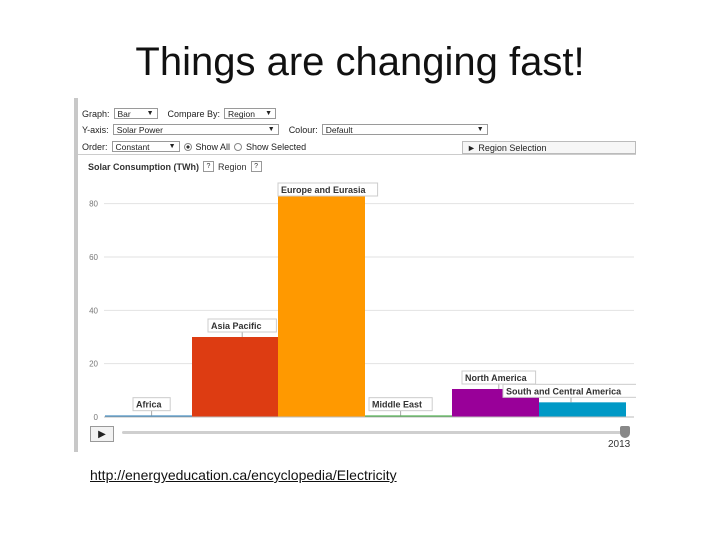 This screenshot has width=720, height=540. Describe the element at coordinates (619, 444) in the screenshot. I see `timeline-year: 2013` at that location.